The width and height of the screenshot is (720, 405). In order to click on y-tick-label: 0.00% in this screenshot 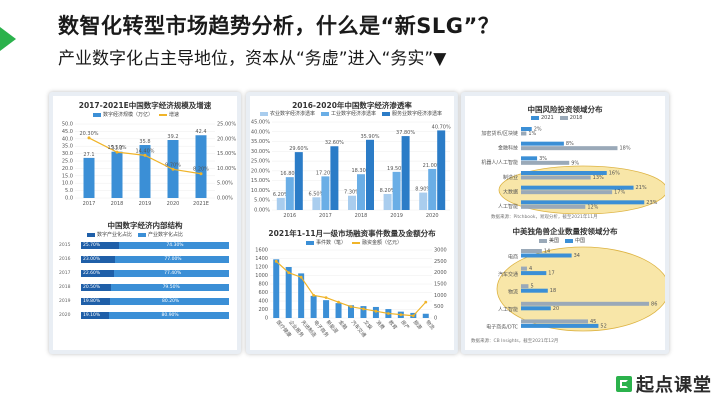, I will do `click(262, 211)`.